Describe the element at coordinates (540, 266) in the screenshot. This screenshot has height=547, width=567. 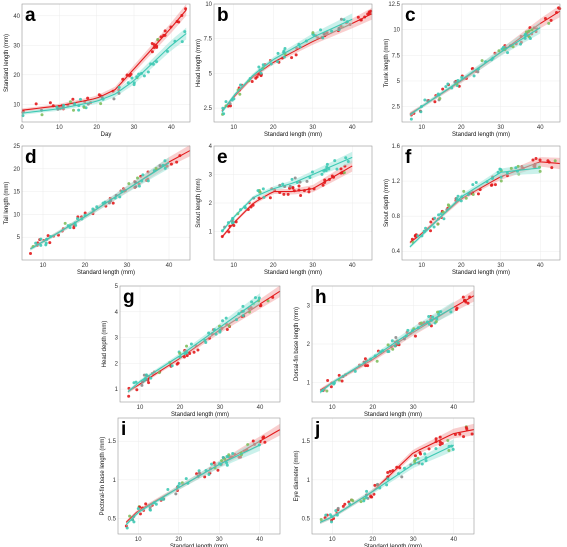
I see `x-tick-label: 40` at that location.